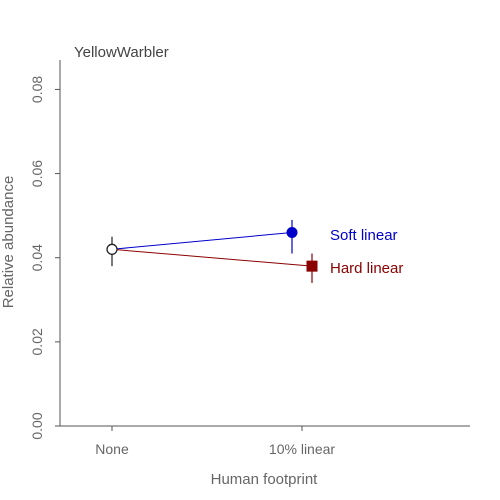 This screenshot has width=500, height=500. Describe the element at coordinates (37, 89) in the screenshot. I see `y-tick-label: 0.08` at that location.